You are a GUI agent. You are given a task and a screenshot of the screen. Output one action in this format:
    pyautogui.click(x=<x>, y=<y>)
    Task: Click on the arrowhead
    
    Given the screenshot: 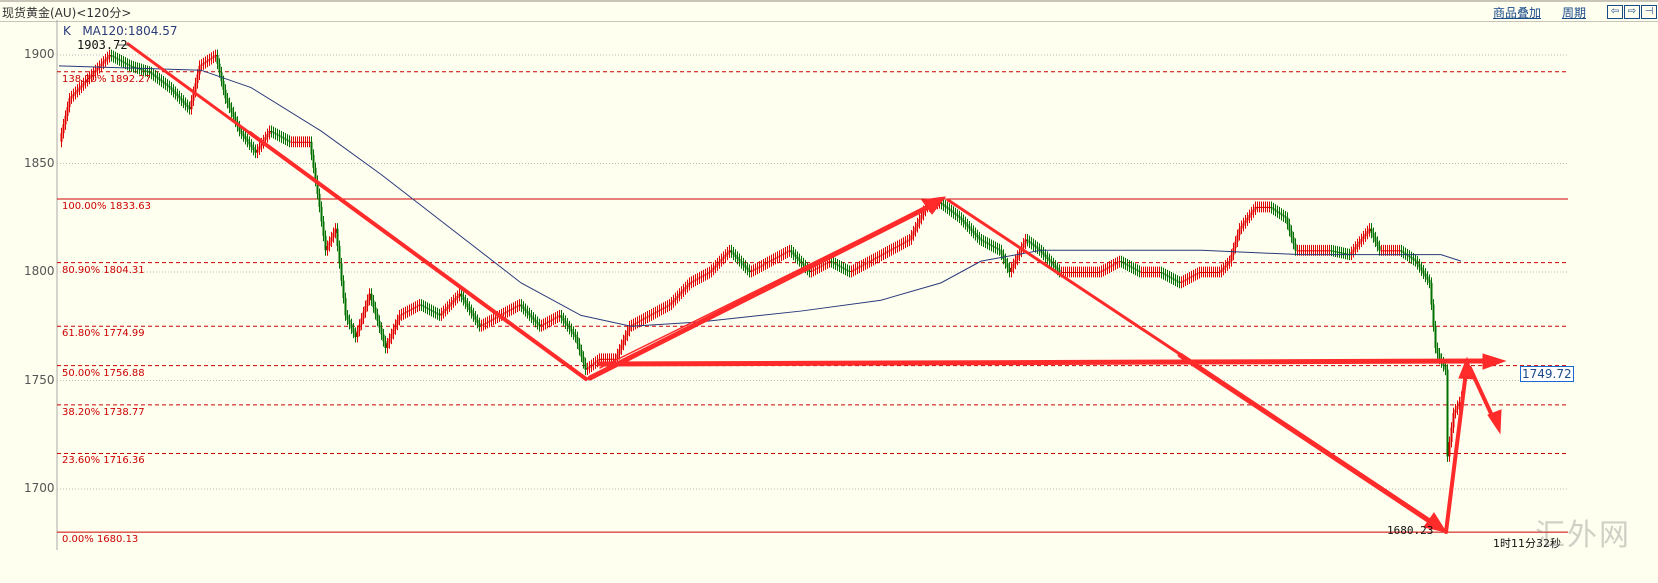 What is the action you would take?
    pyautogui.click(x=1494, y=361)
    